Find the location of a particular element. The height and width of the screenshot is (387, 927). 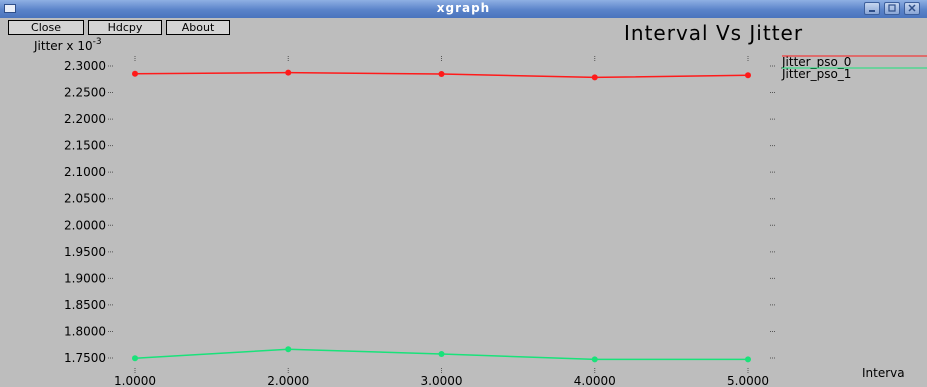

y-tick-label: 1.8500 is located at coordinates (85, 305).